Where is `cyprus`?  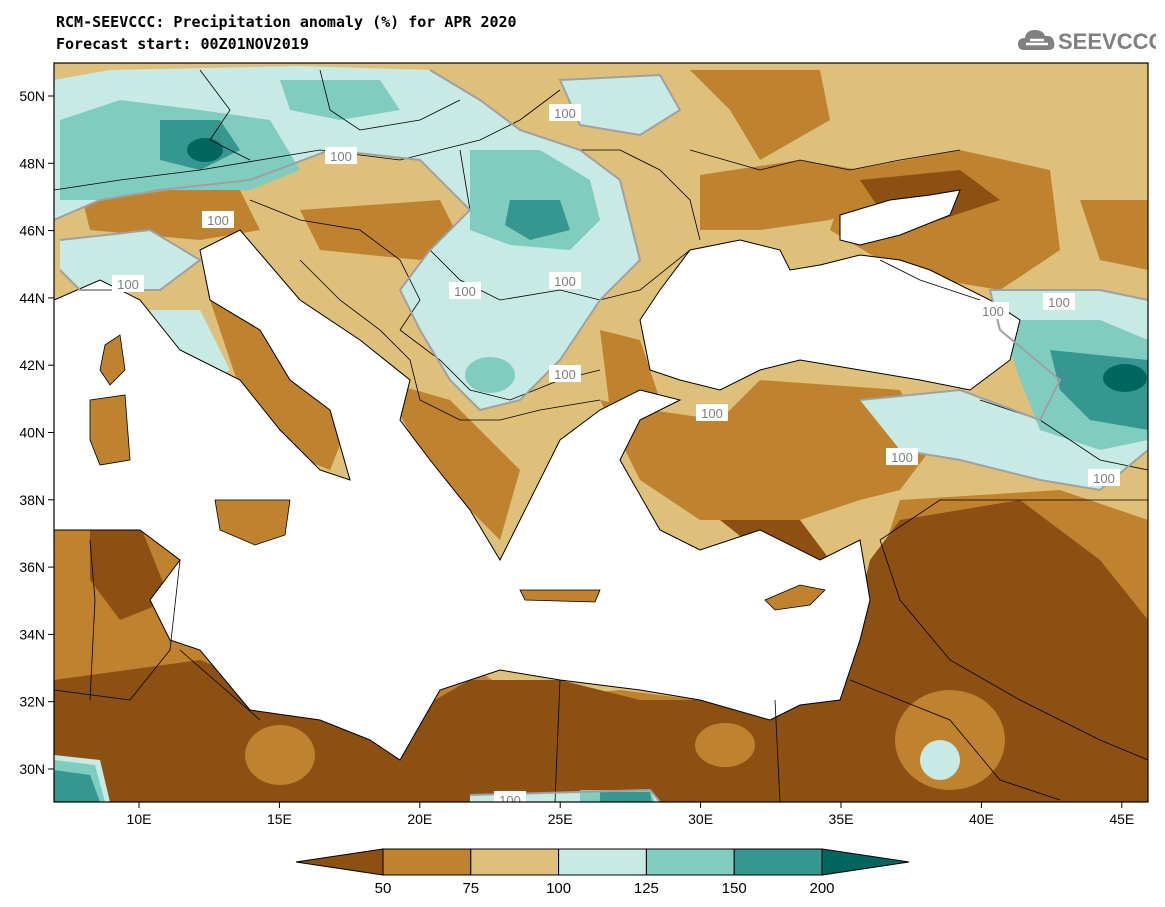
cyprus is located at coordinates (795, 597).